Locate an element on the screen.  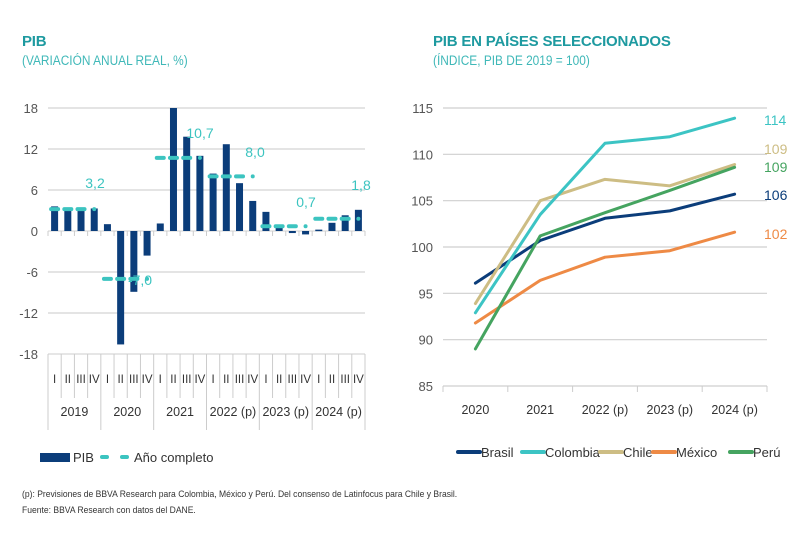
end-label-méxico: 102 is located at coordinates (776, 234).